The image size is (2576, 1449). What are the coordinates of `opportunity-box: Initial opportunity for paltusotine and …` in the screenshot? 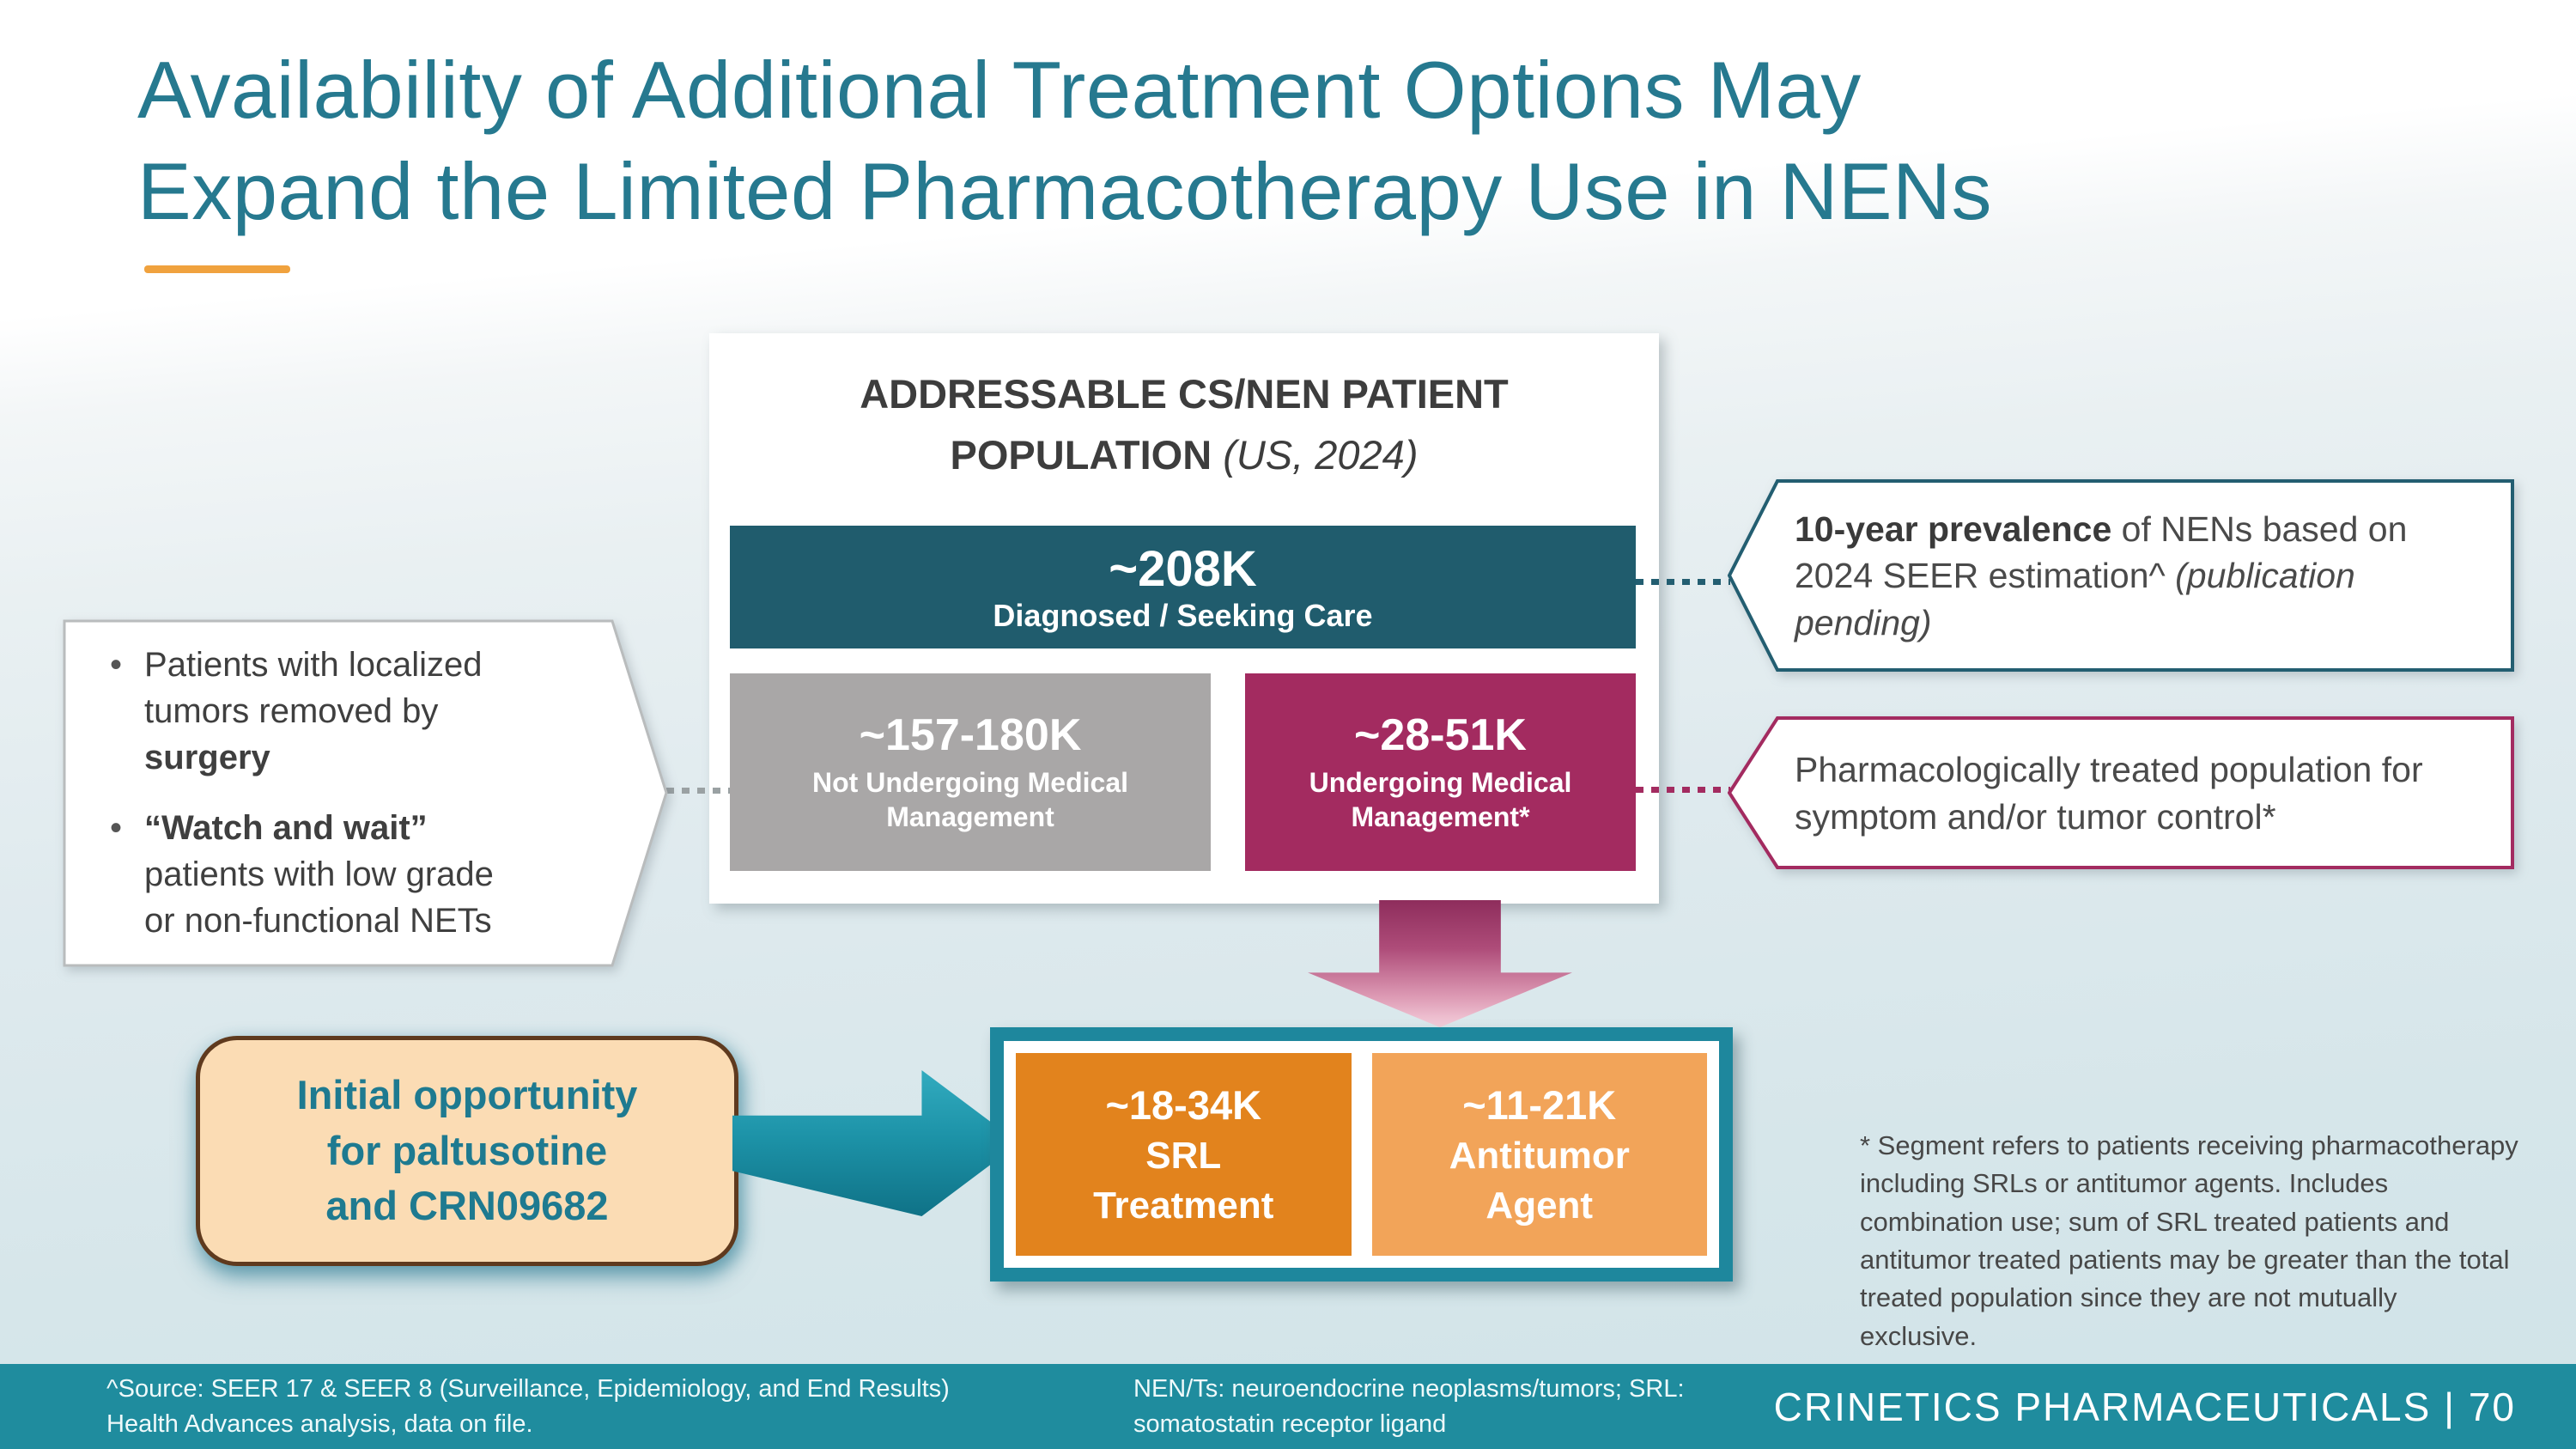 It's located at (467, 1151).